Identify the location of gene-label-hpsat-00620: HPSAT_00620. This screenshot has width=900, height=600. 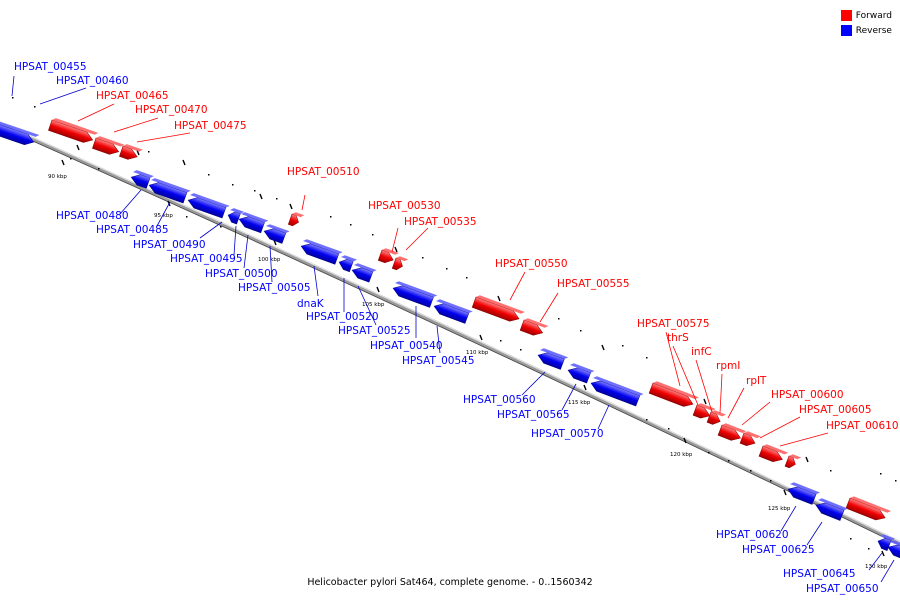
(752, 535).